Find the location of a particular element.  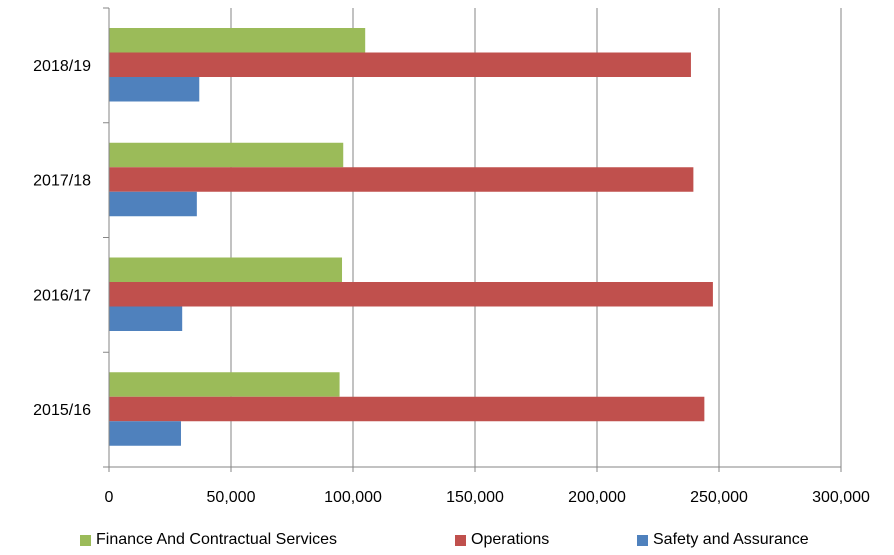

legend-item-safety: Safety and Assurance is located at coordinates (723, 540).